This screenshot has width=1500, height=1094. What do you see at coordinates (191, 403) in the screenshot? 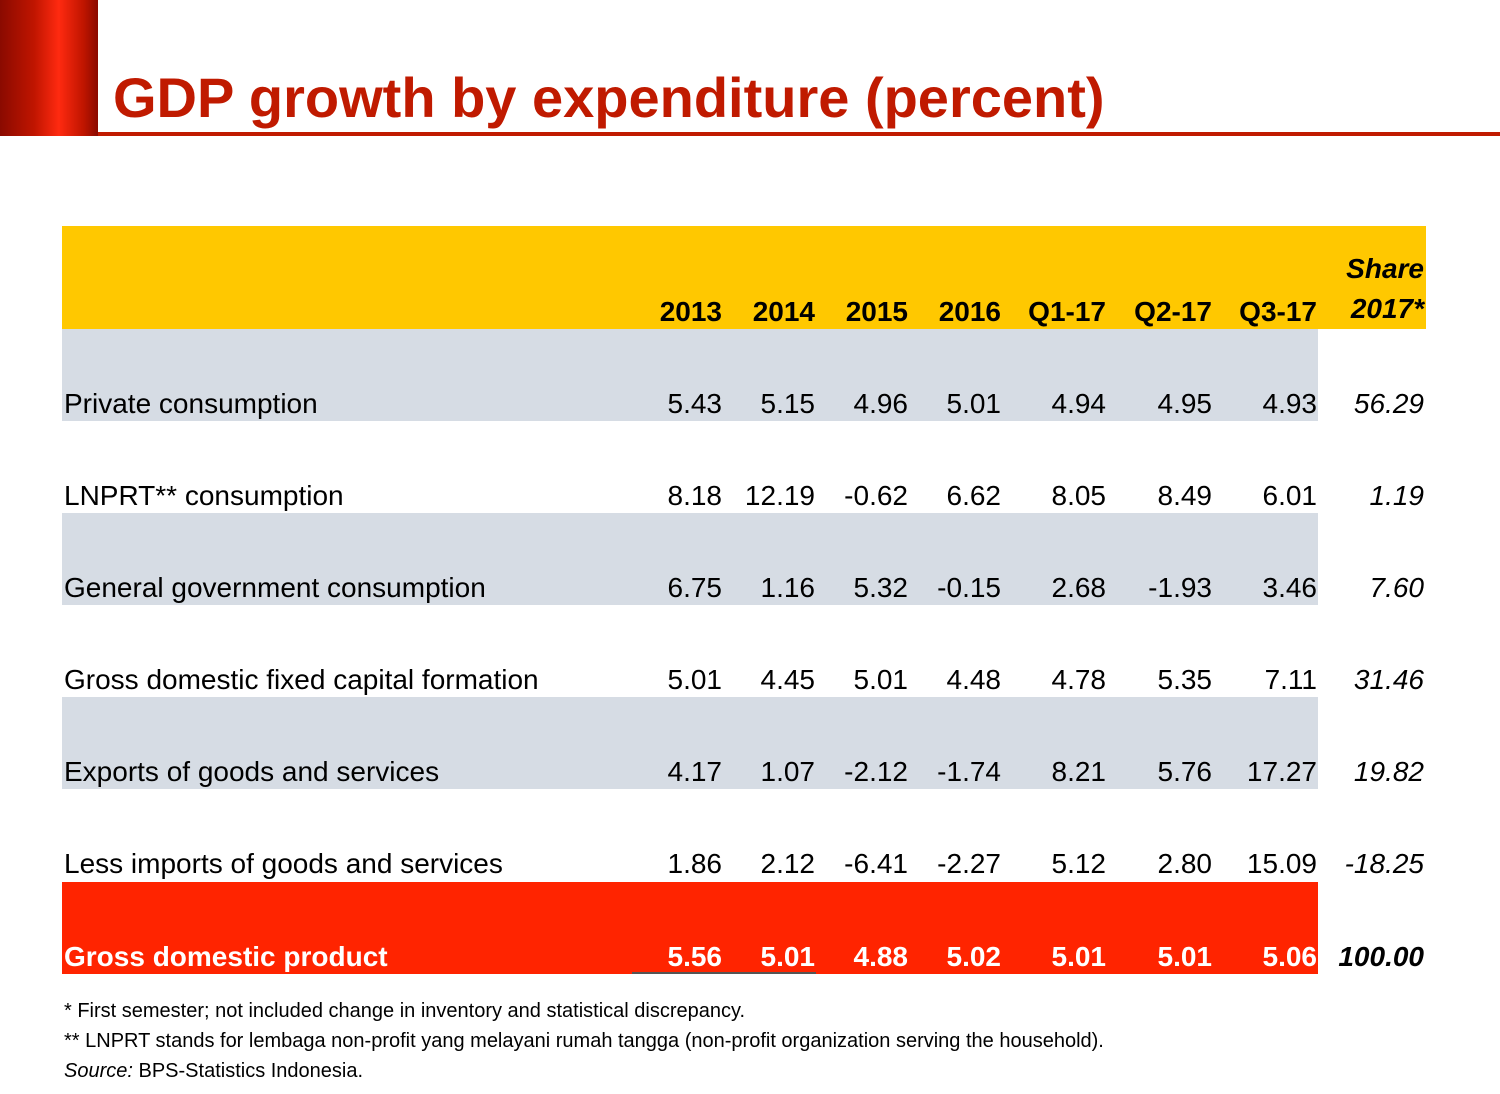
I see `row-label: Private consumption` at bounding box center [191, 403].